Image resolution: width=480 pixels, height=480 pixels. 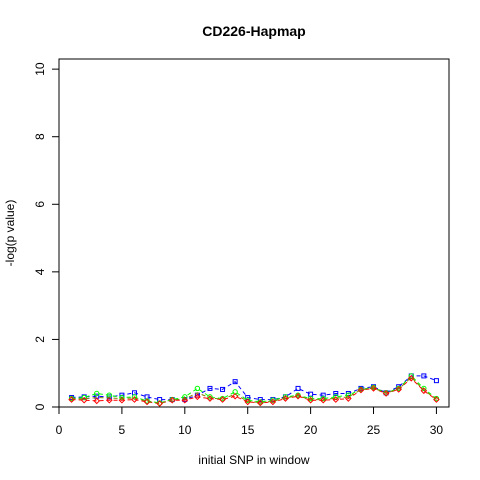 What do you see at coordinates (250, 421) in the screenshot?
I see `x-axis: 0 5 10 15 20 25 30` at bounding box center [250, 421].